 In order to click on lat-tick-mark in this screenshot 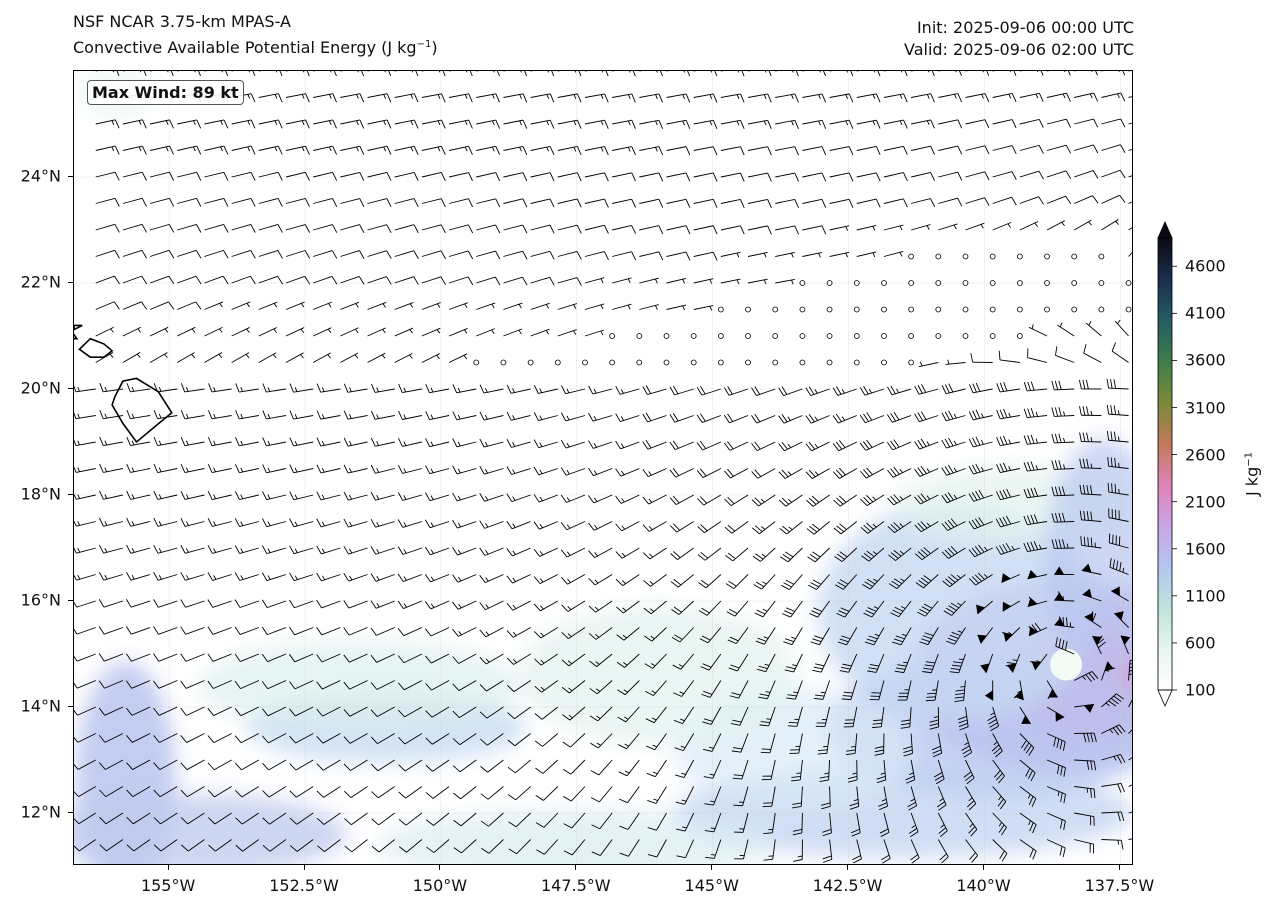, I will do `click(70, 282)`.